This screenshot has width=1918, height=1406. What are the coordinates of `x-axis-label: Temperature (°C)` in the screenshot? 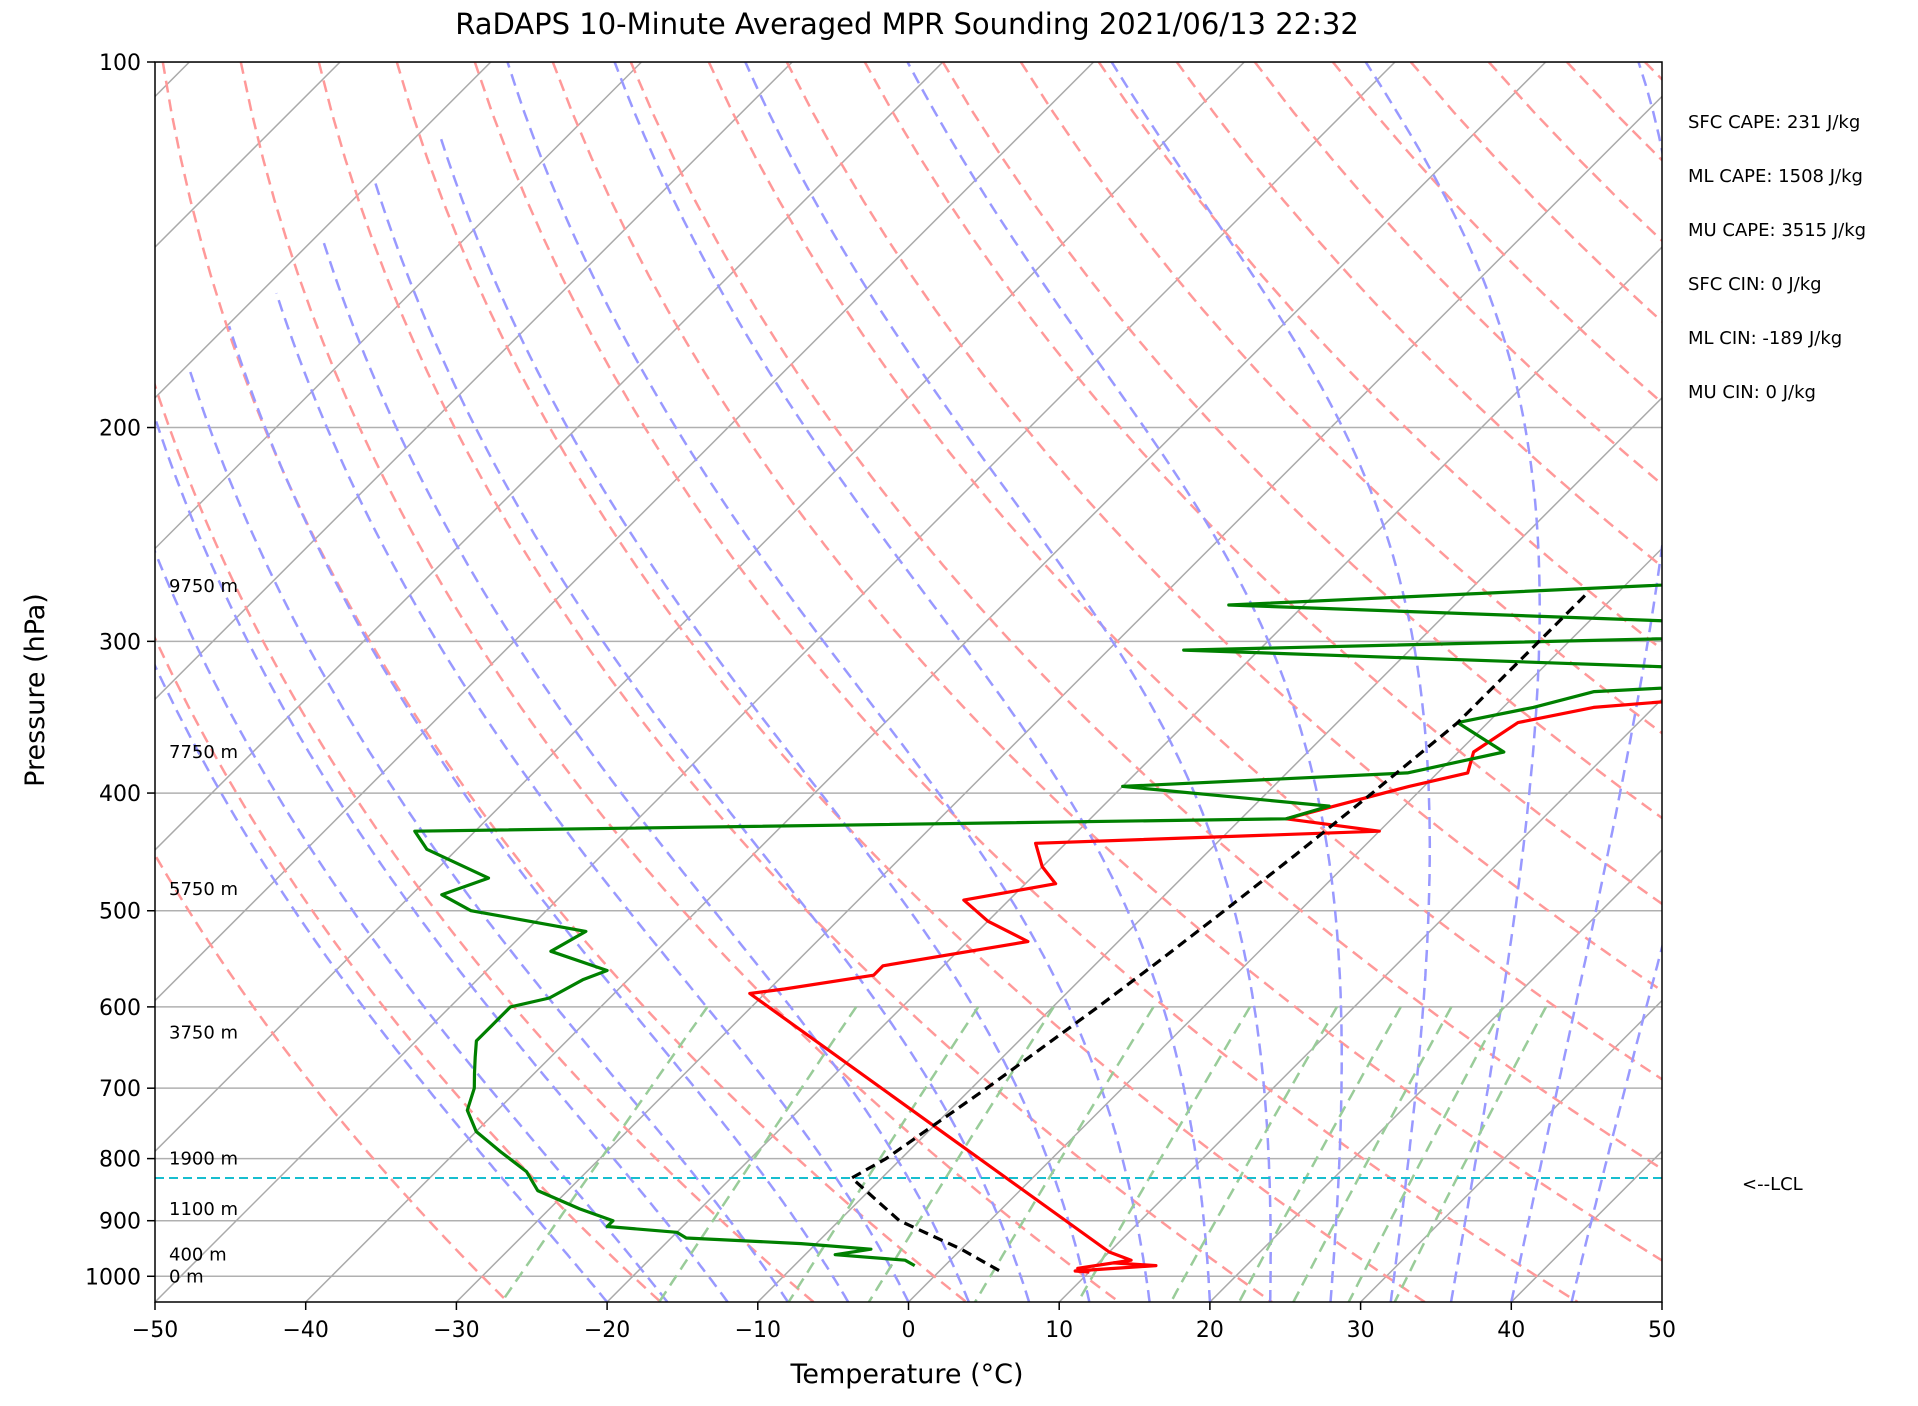 It's located at (906, 1374).